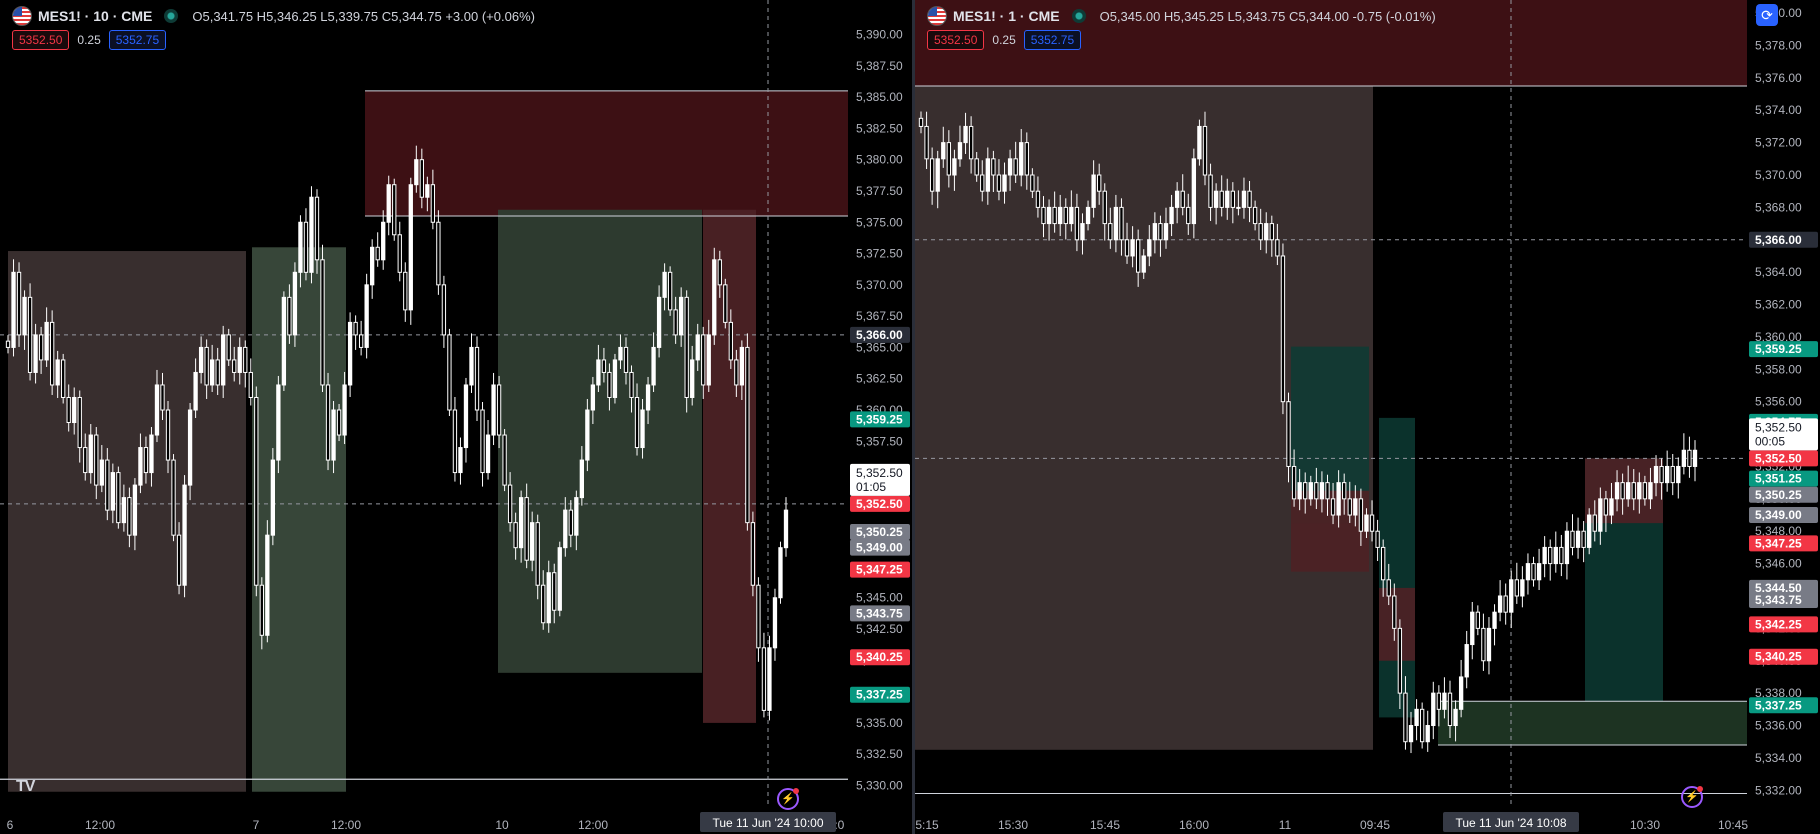  What do you see at coordinates (41, 40) in the screenshot?
I see `left-sell-button: 5352.50` at bounding box center [41, 40].